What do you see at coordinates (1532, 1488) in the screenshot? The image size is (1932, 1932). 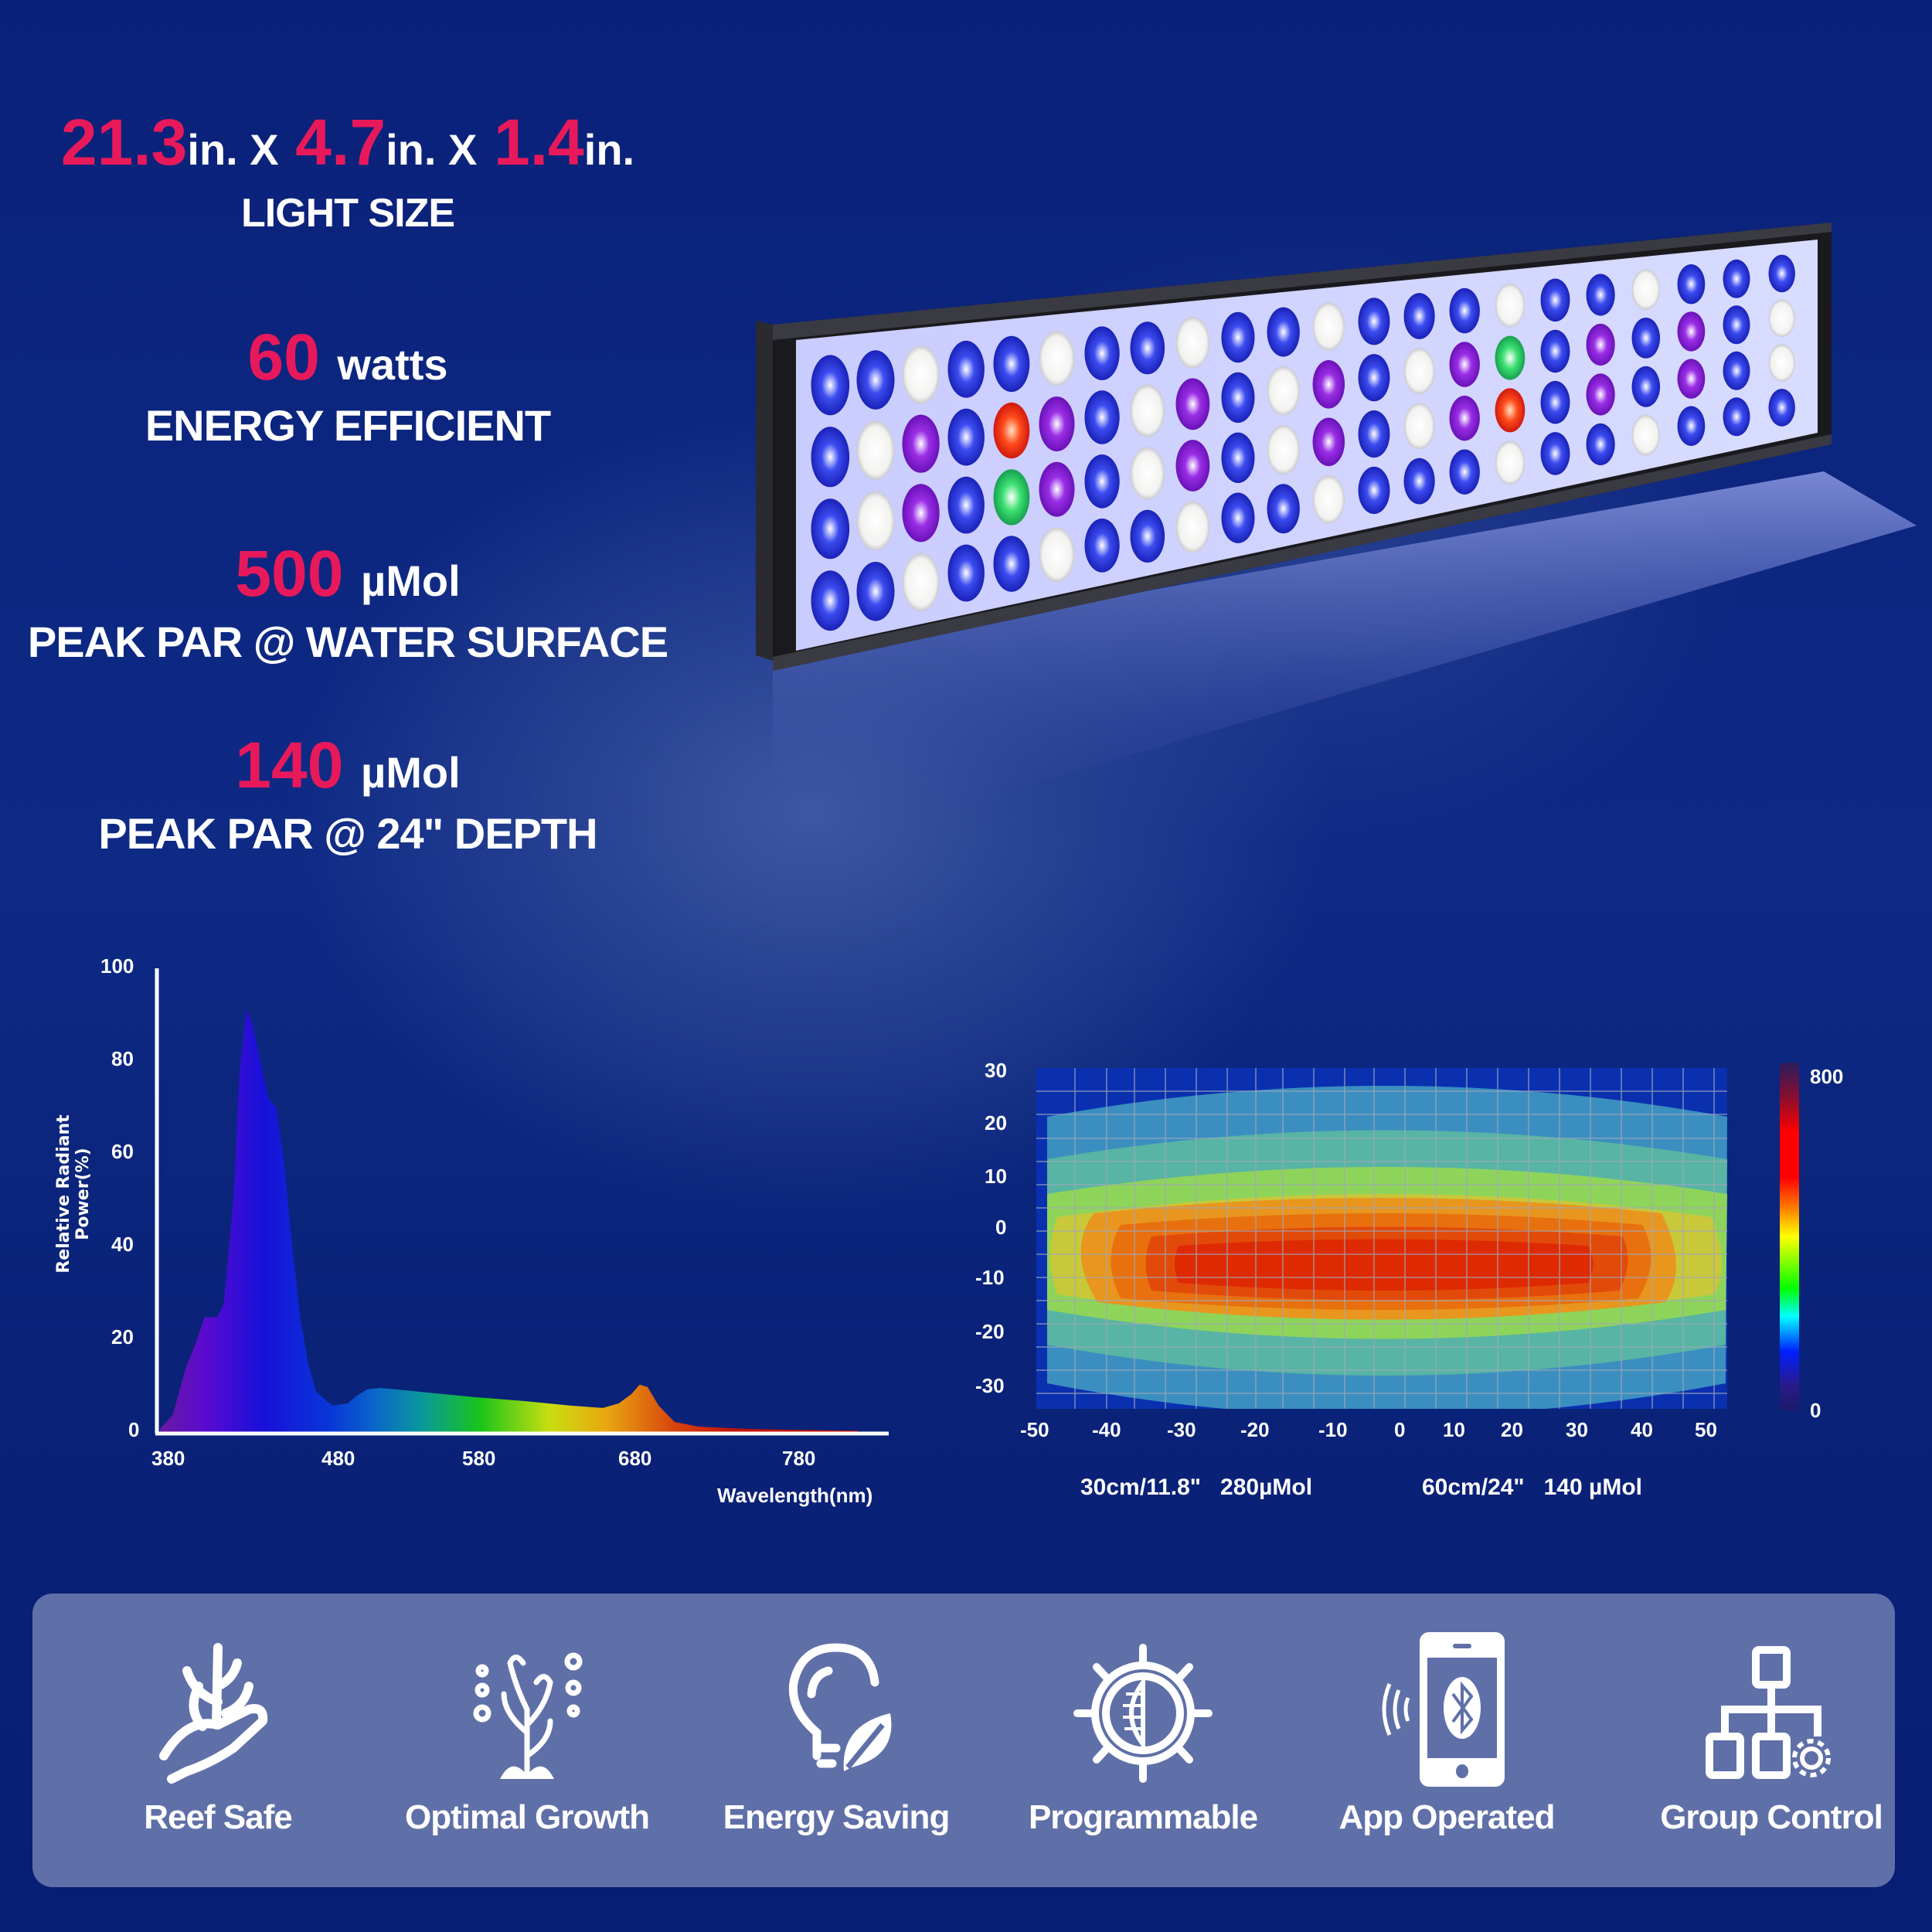 I see `annotation-60cm: 60cm/24" 140 µMol` at bounding box center [1532, 1488].